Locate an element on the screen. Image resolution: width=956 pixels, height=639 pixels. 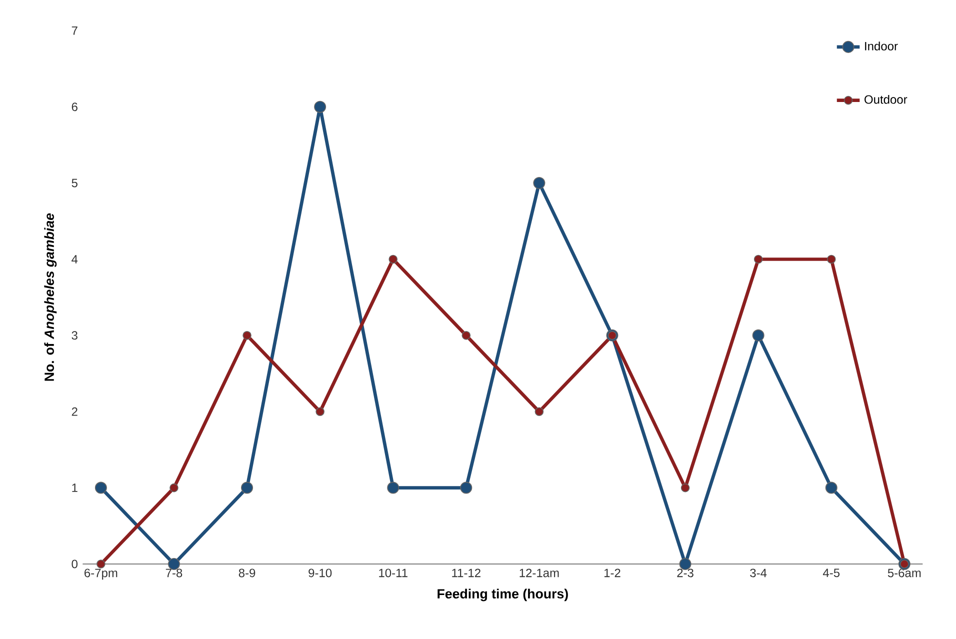
x-axis-title: Feeding time (hours) is located at coordinates (503, 595).